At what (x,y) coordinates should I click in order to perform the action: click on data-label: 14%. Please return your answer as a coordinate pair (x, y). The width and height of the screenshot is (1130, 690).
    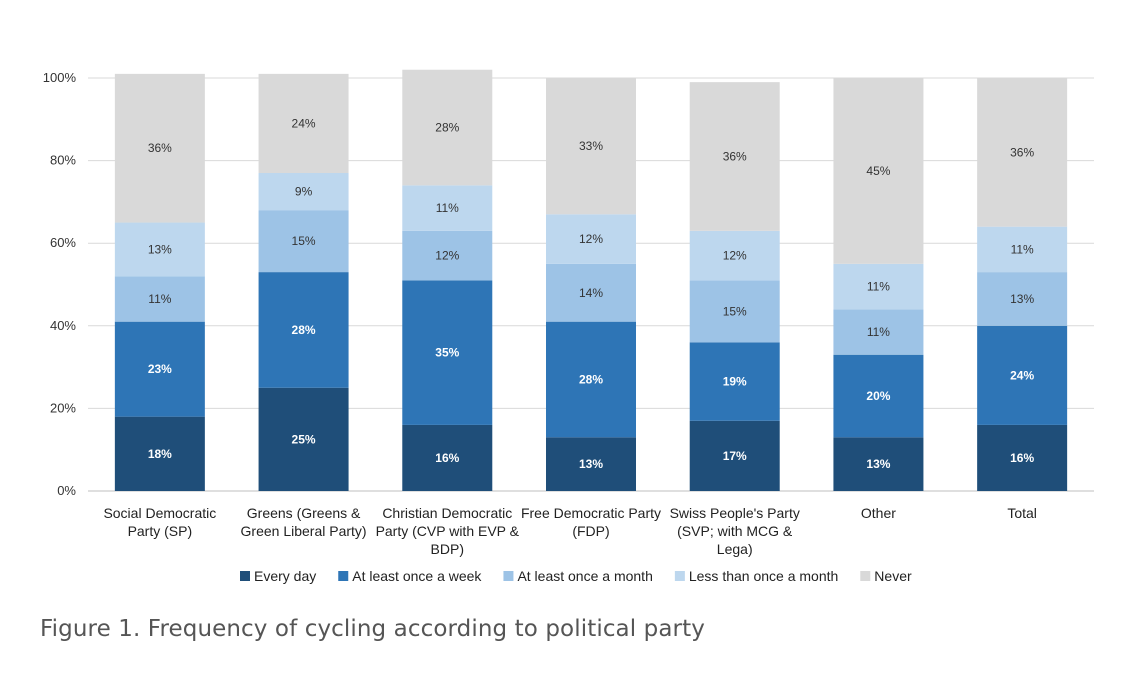
    Looking at the image, I should click on (591, 293).